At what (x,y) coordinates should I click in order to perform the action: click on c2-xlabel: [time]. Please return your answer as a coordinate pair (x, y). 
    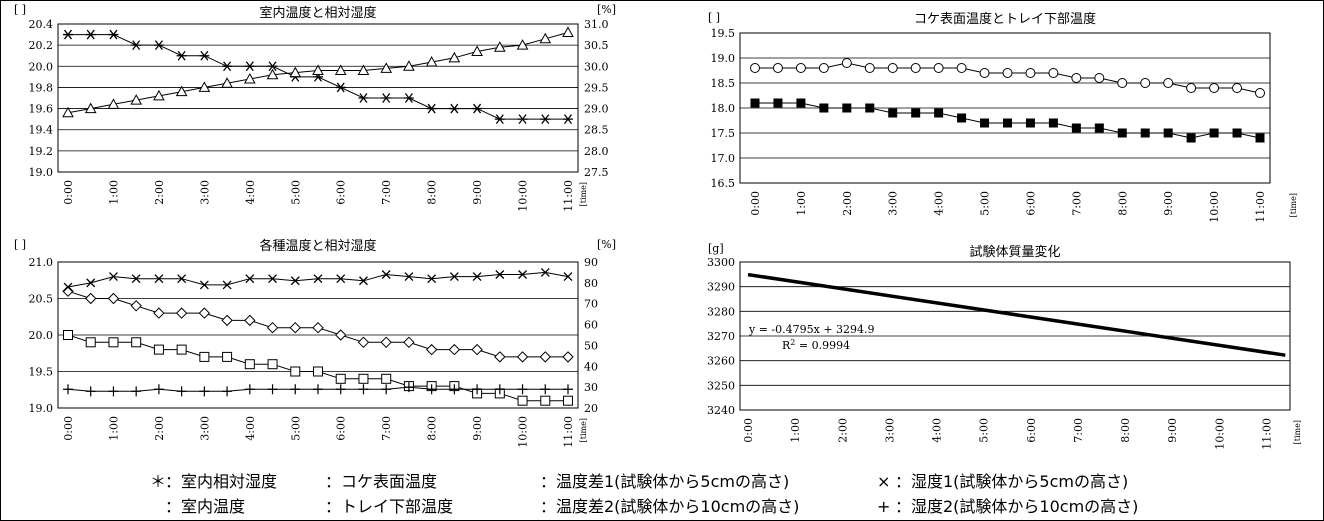
    Looking at the image, I should click on (583, 430).